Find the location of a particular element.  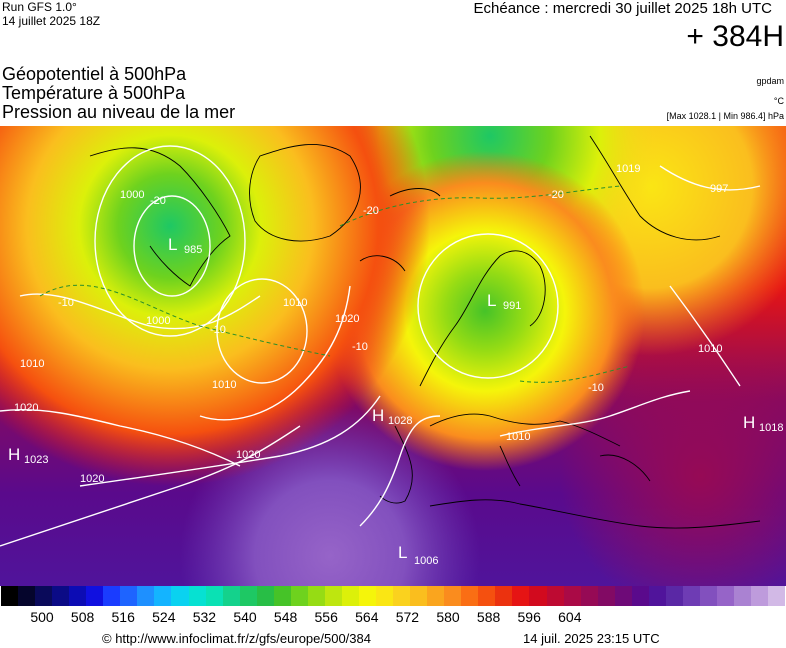

low-pressure-center: L 1006 is located at coordinates (418, 555).